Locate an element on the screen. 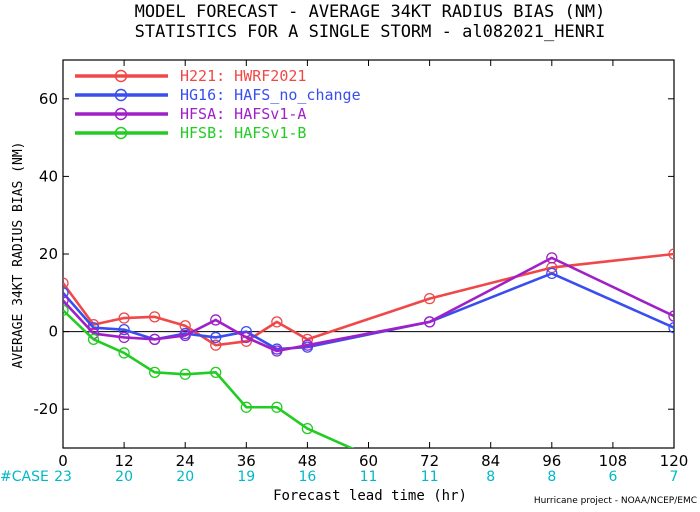 The width and height of the screenshot is (700, 512). x-tick-label: 120 is located at coordinates (674, 461).